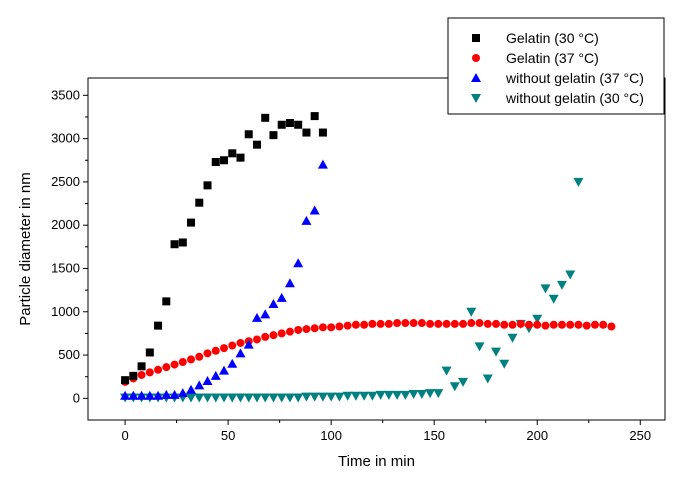 The height and width of the screenshot is (485, 692). What do you see at coordinates (25, 248) in the screenshot?
I see `y-axis-title: Particle diameter in nm` at bounding box center [25, 248].